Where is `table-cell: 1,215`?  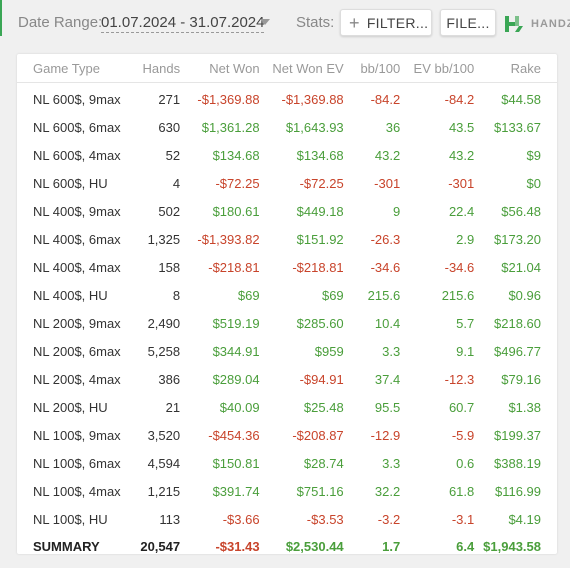 table-cell: 1,215 is located at coordinates (164, 491).